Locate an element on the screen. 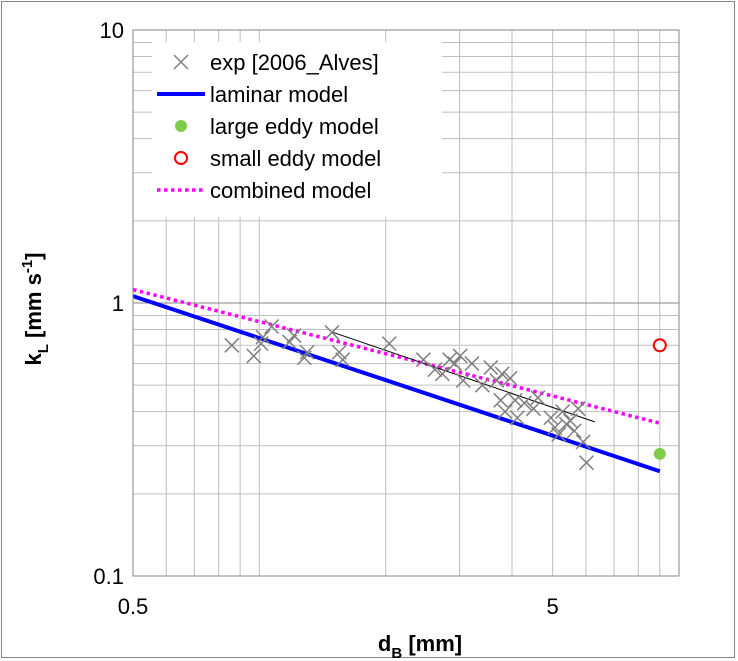 This screenshot has height=661, width=738. trend-model-line is located at coordinates (464, 377).